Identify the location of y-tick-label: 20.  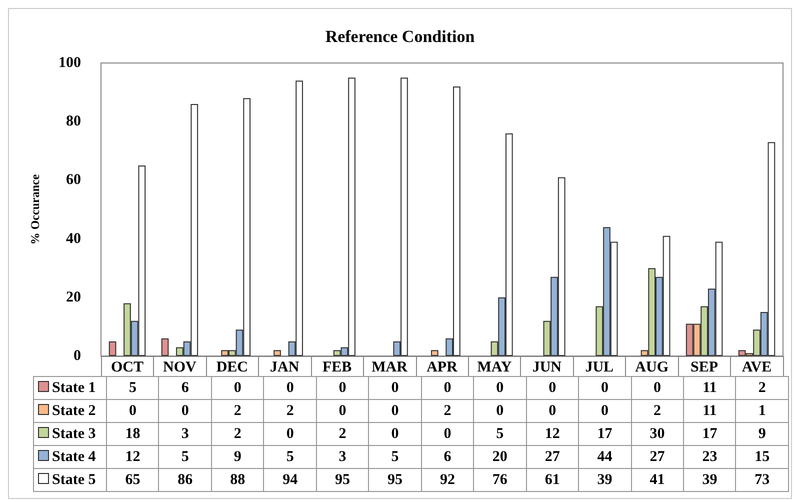
(73, 297).